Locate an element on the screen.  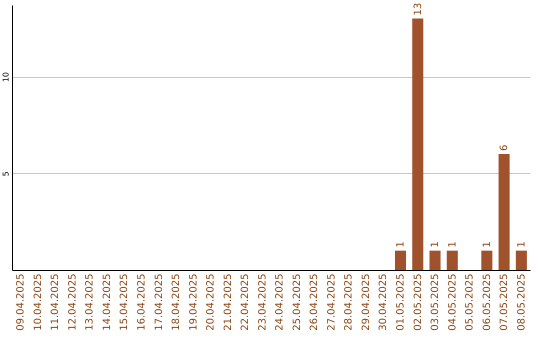
x-tick-label: 02.05.2025 is located at coordinates (418, 302).